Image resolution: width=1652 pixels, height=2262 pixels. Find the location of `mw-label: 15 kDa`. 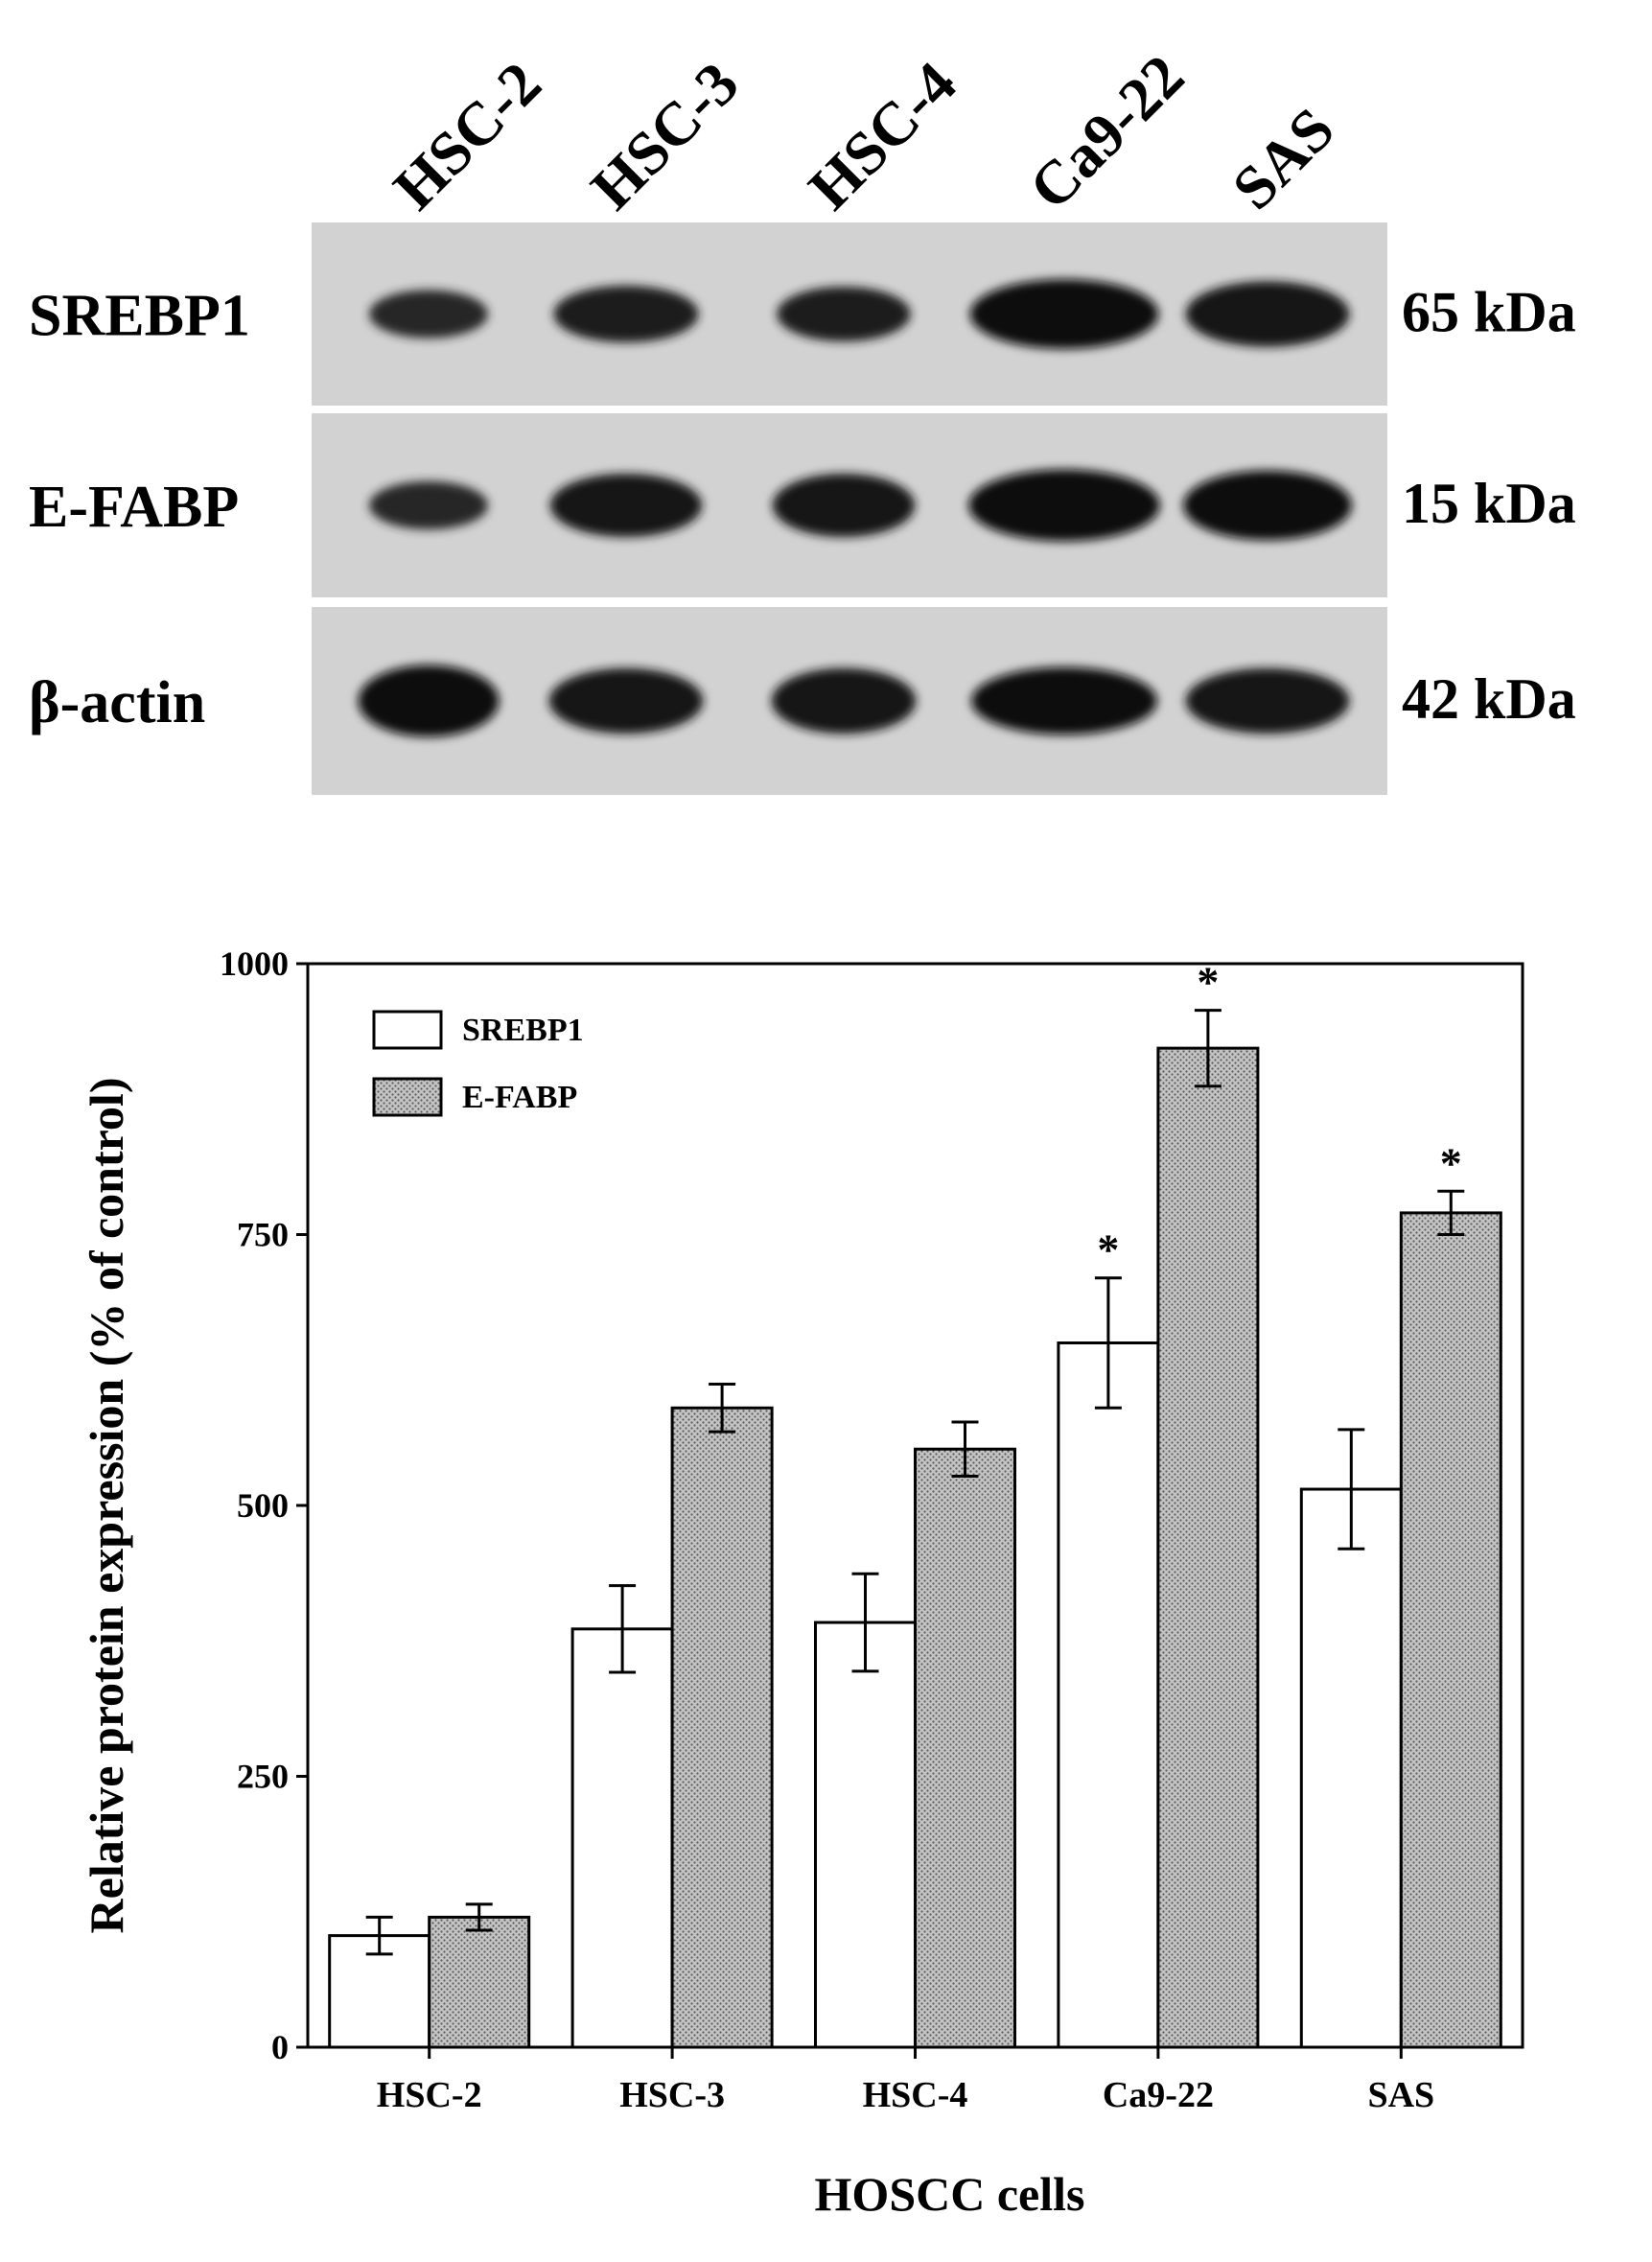

mw-label: 15 kDa is located at coordinates (1489, 504).